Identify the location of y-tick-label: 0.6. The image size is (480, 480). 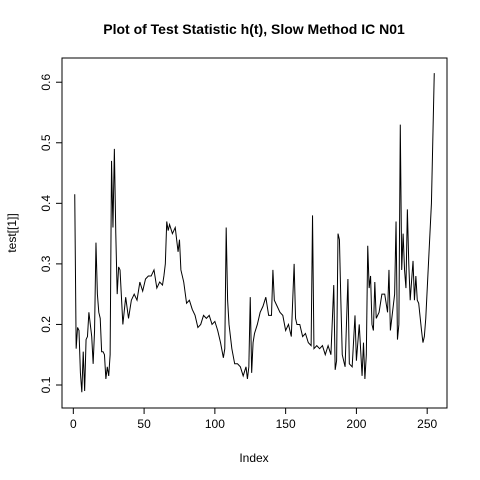
(46, 82).